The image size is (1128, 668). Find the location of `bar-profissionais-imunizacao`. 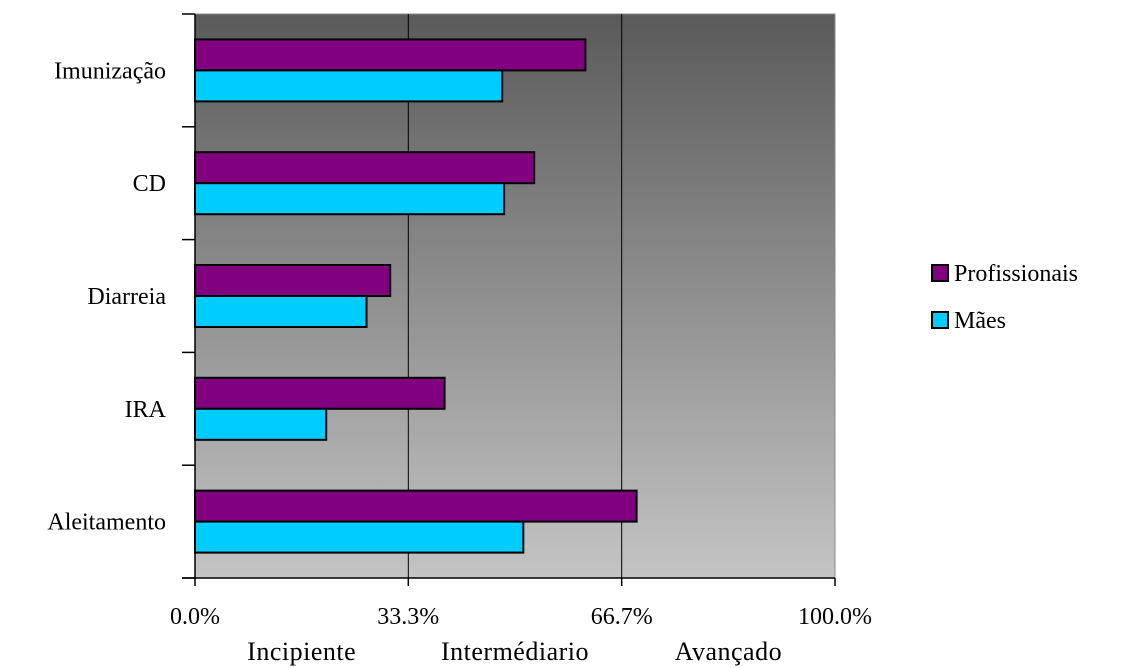

bar-profissionais-imunizacao is located at coordinates (390, 55).